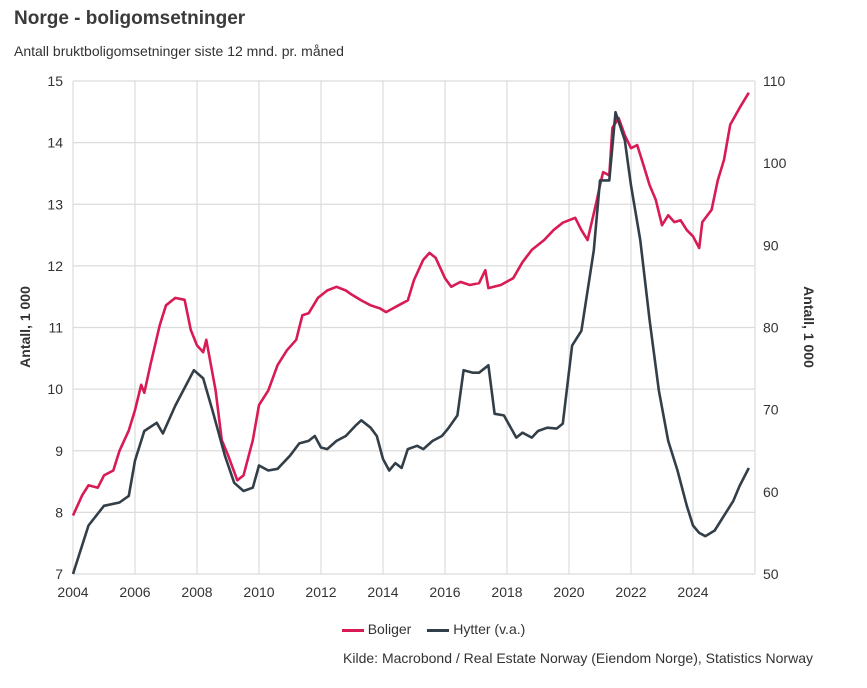 This screenshot has width=867, height=688. I want to click on y-left-tick-label: 14, so click(55, 143).